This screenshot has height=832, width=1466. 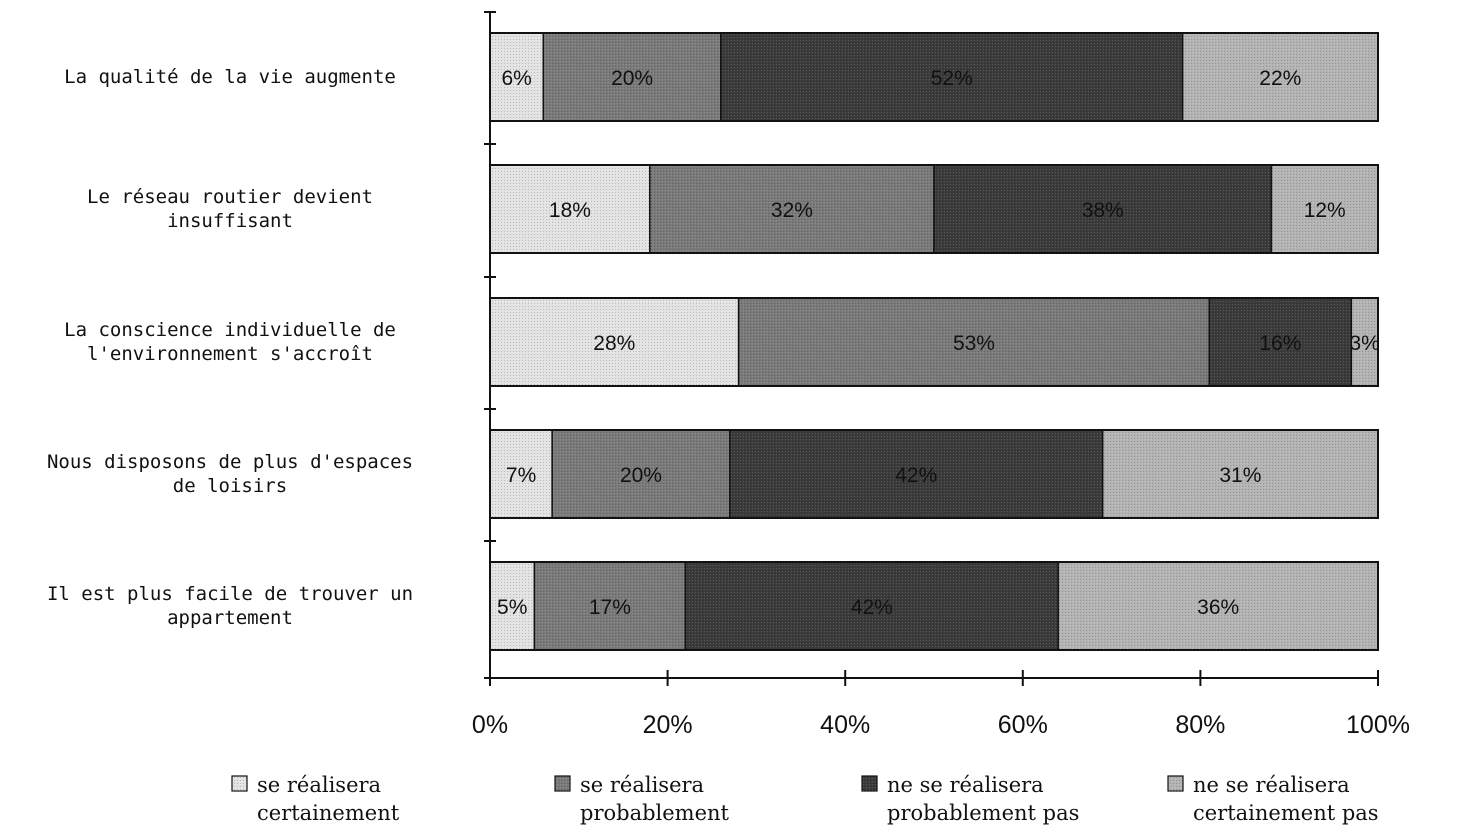 I want to click on category-label: insuffisant, so click(x=230, y=221).